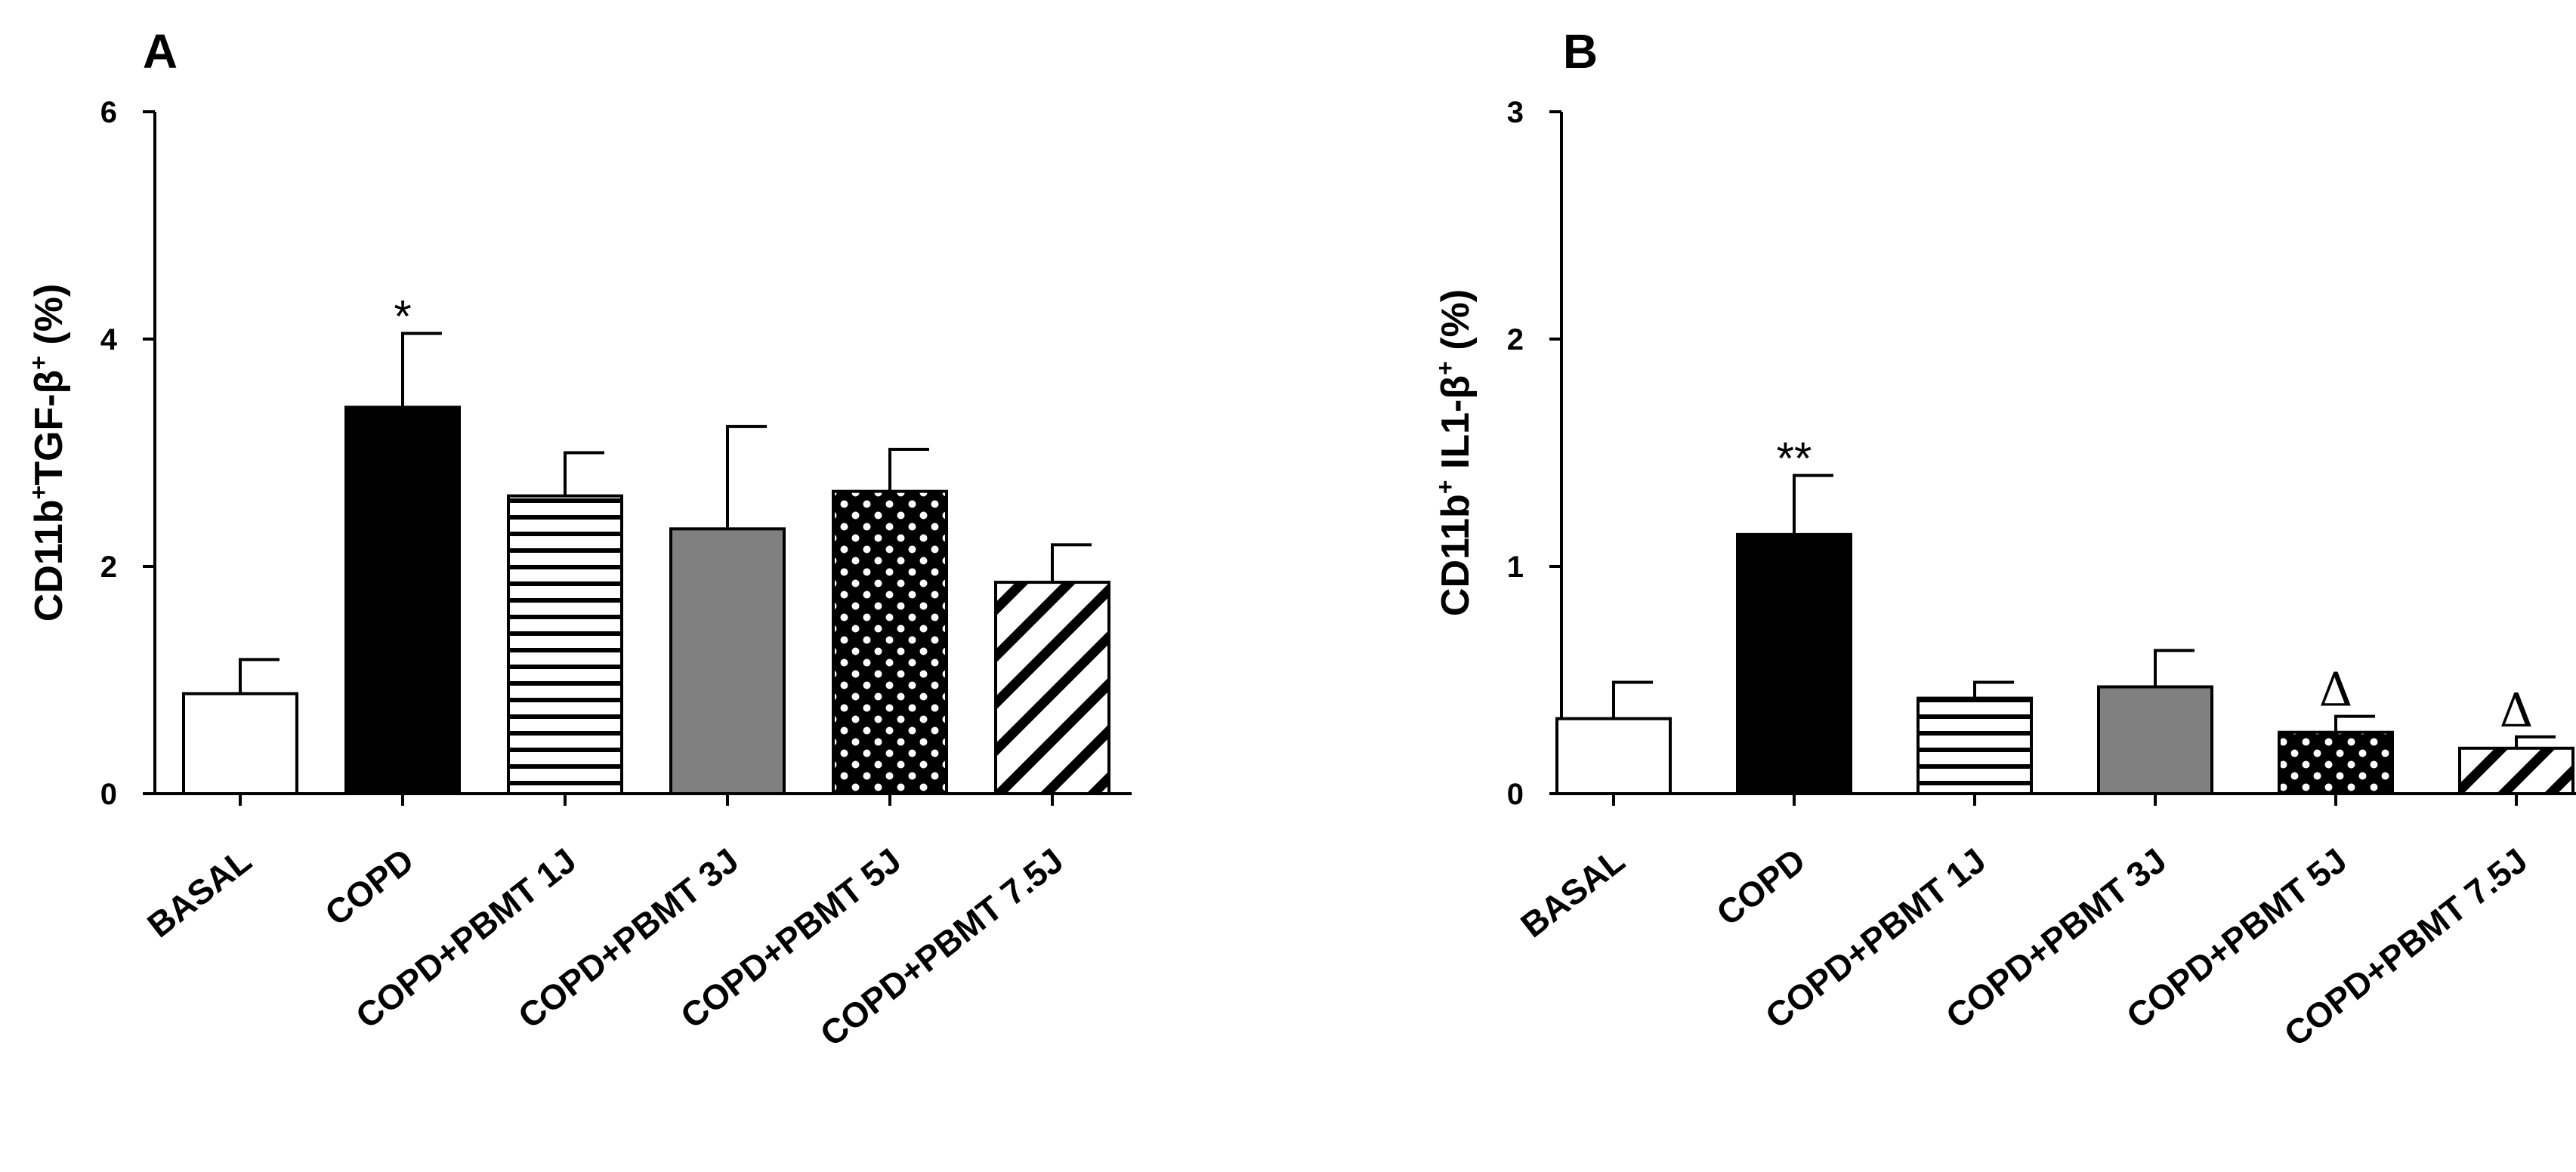 This screenshot has height=1172, width=2576. What do you see at coordinates (1572, 892) in the screenshot?
I see `panel-b-category-label: BASAL` at bounding box center [1572, 892].